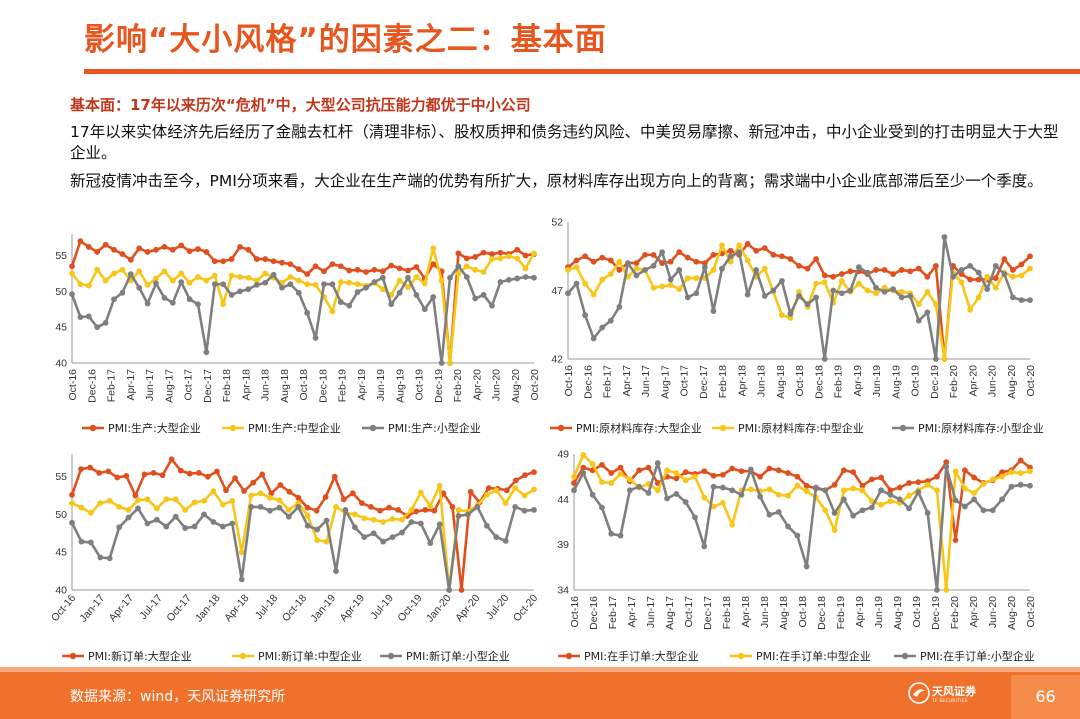  I want to click on legend-label: PMI:生产:小型企业, so click(434, 428).